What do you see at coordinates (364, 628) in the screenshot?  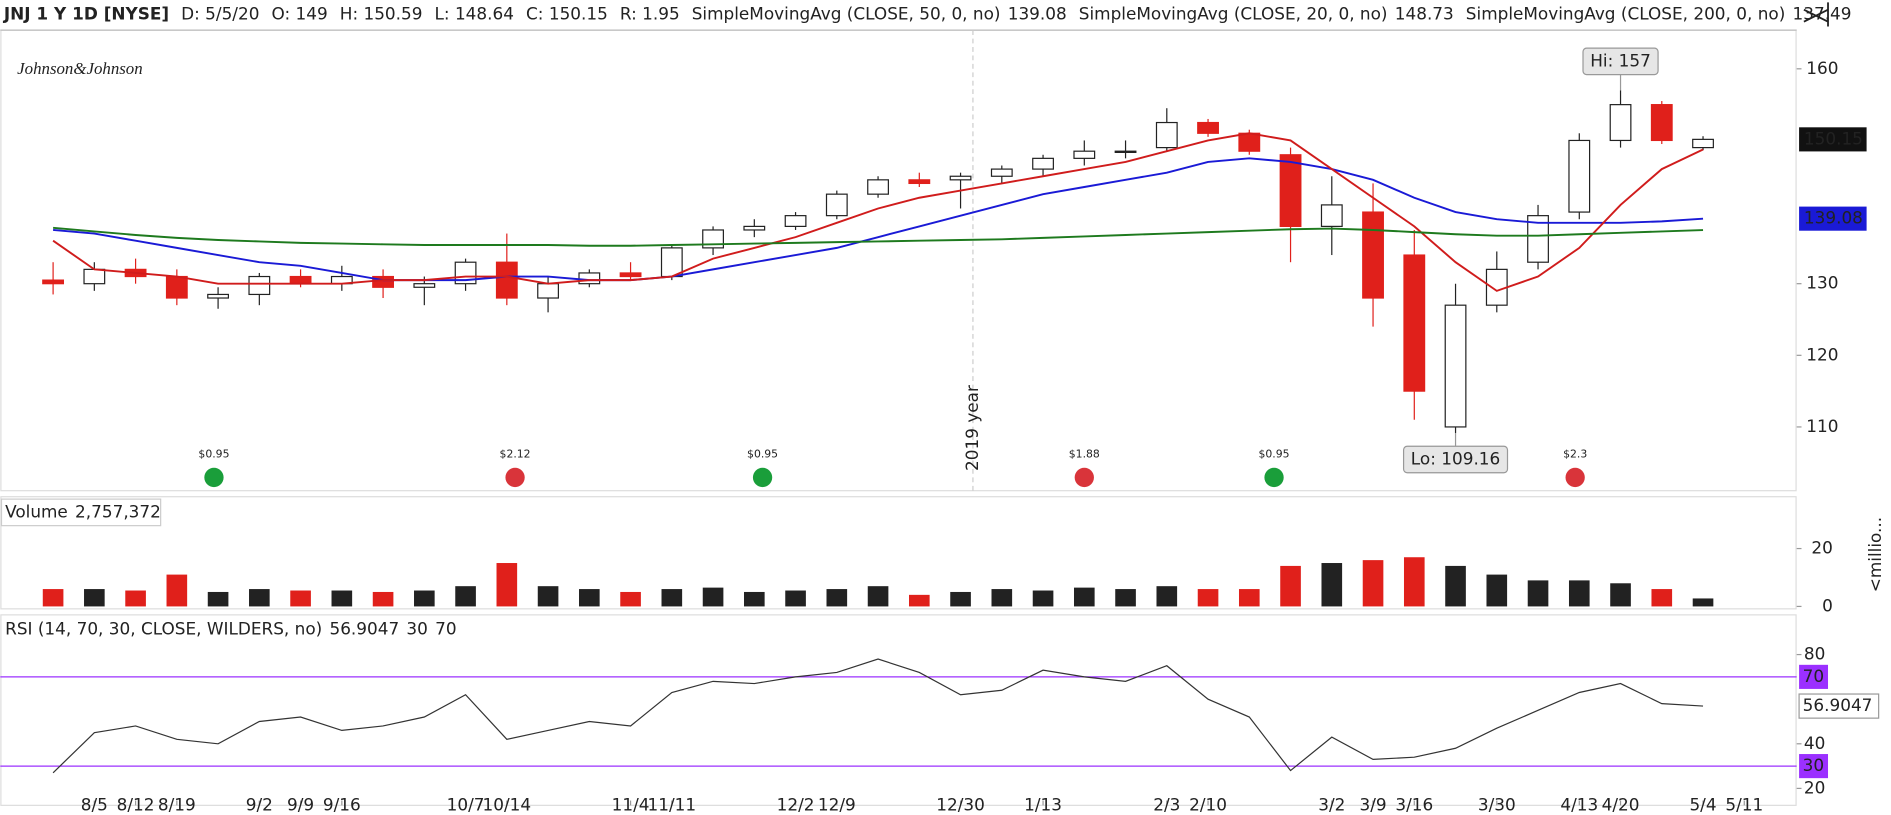 I see `rsi-value: 56.9047` at bounding box center [364, 628].